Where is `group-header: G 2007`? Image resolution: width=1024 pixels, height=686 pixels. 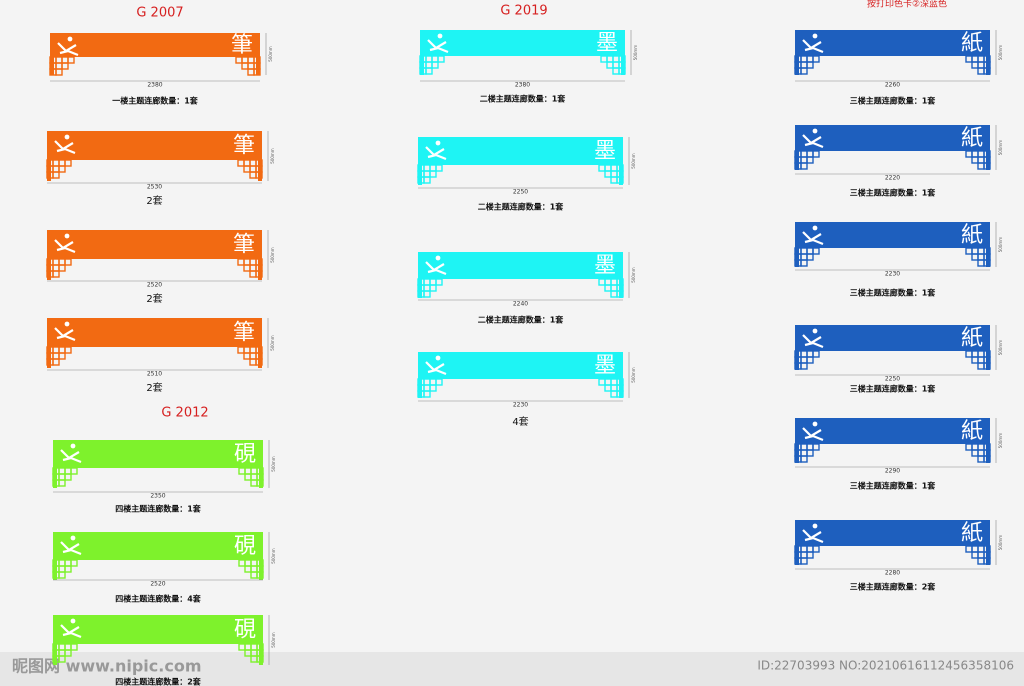 group-header: G 2007 is located at coordinates (159, 13).